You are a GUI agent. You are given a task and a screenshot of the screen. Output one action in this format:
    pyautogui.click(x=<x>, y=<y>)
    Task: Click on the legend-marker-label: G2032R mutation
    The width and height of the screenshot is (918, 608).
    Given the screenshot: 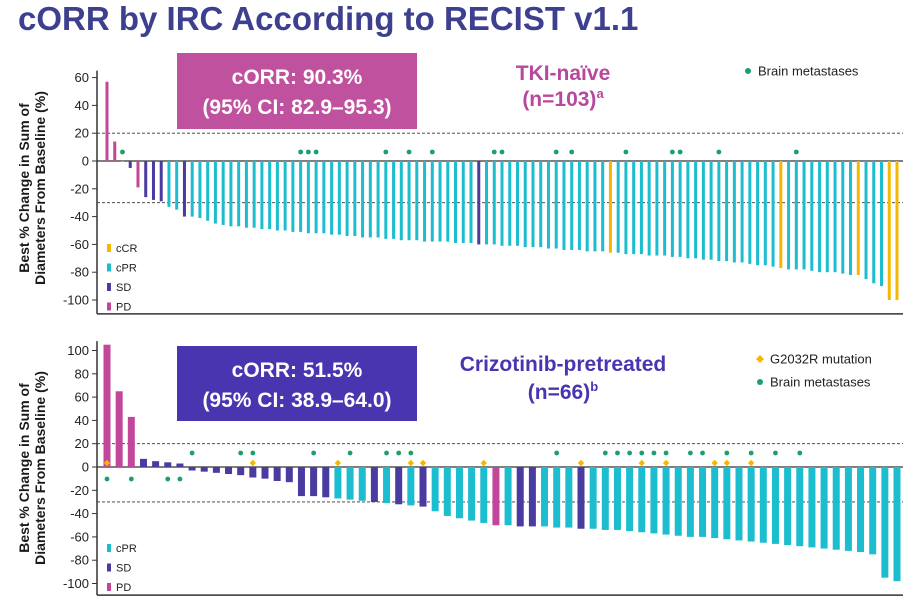 What is the action you would take?
    pyautogui.click(x=821, y=359)
    